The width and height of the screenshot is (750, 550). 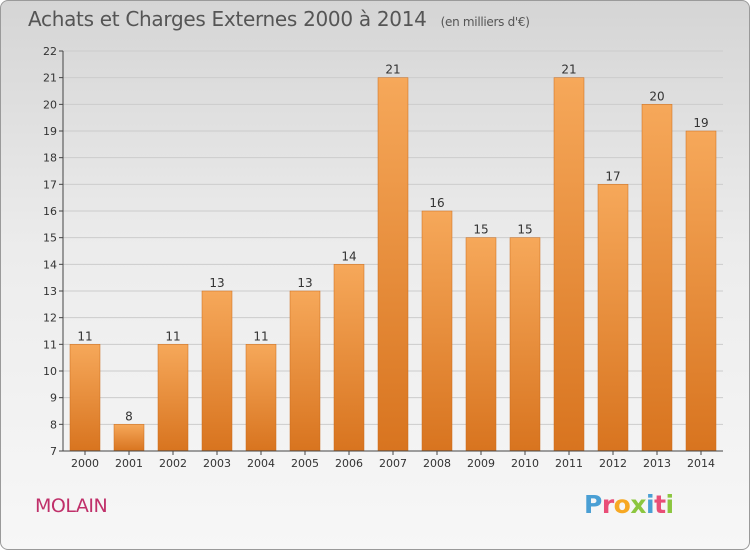 What do you see at coordinates (129, 416) in the screenshot?
I see `data-label-2001: 8` at bounding box center [129, 416].